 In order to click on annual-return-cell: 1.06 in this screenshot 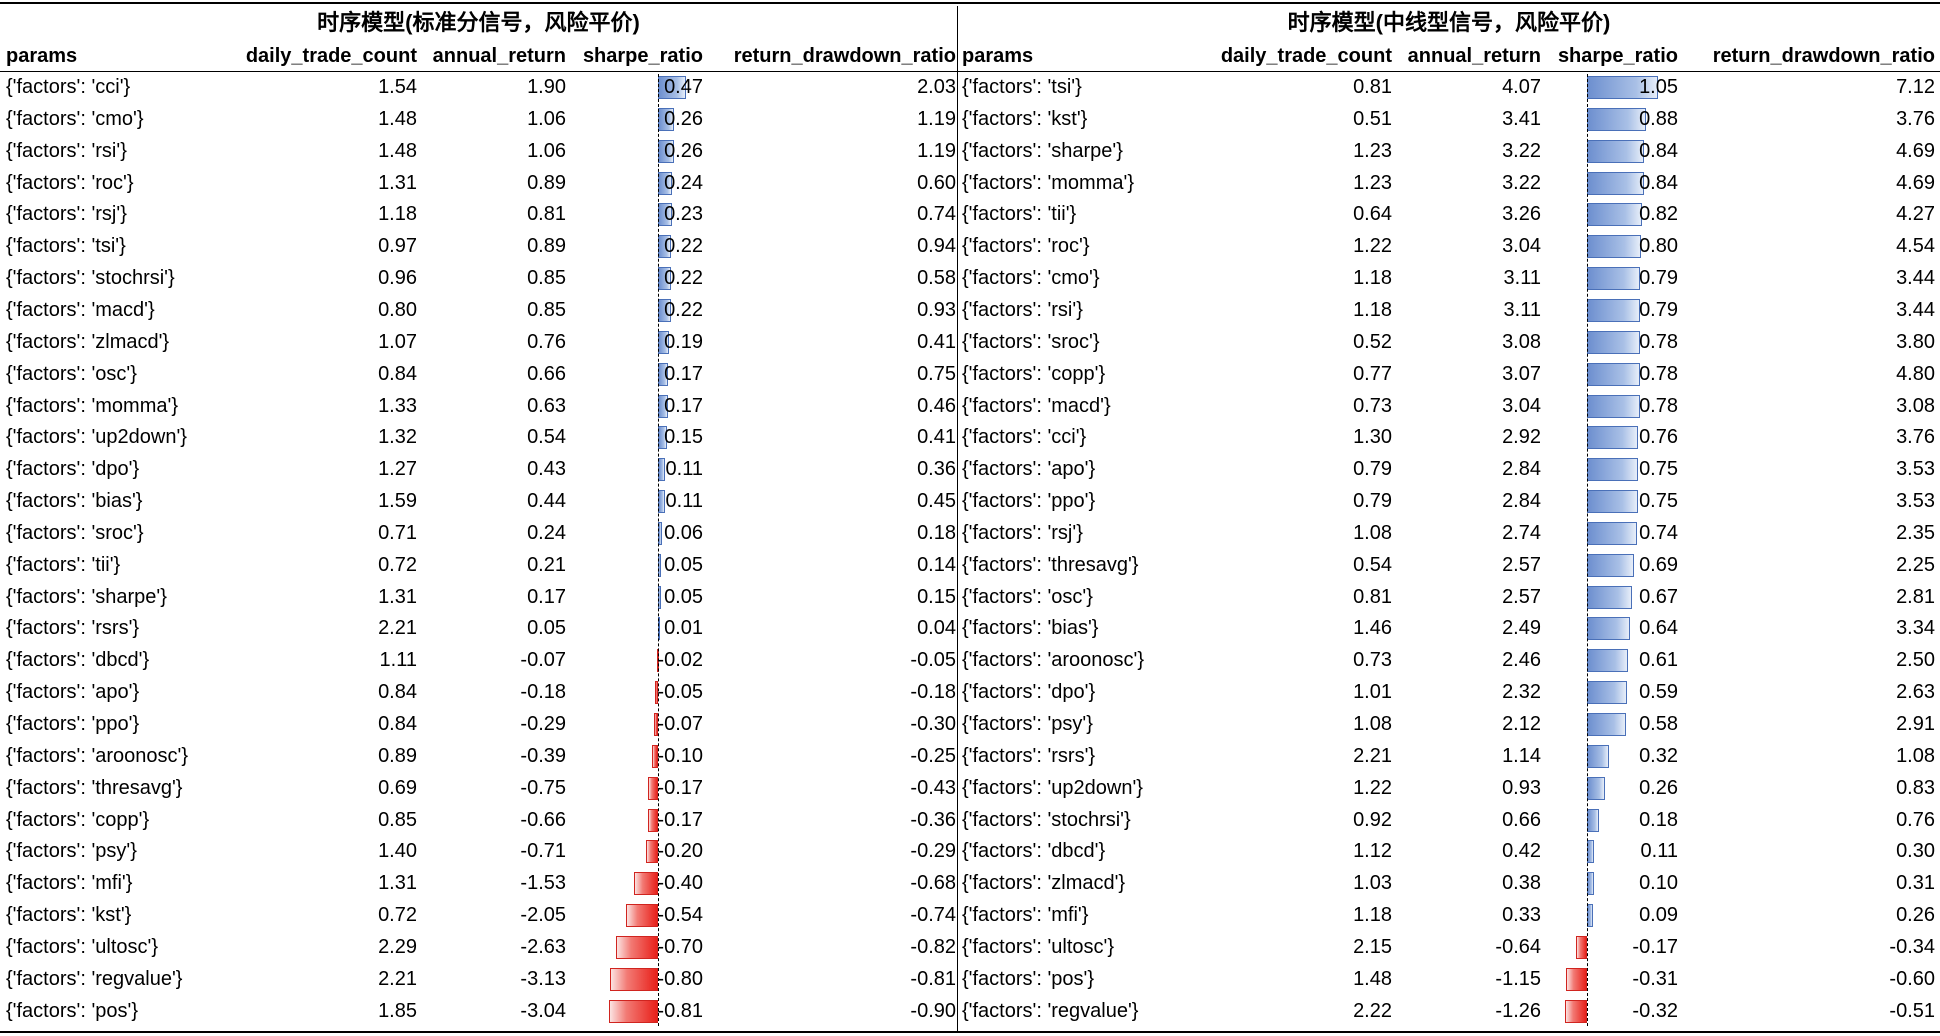, I will do `click(546, 118)`.